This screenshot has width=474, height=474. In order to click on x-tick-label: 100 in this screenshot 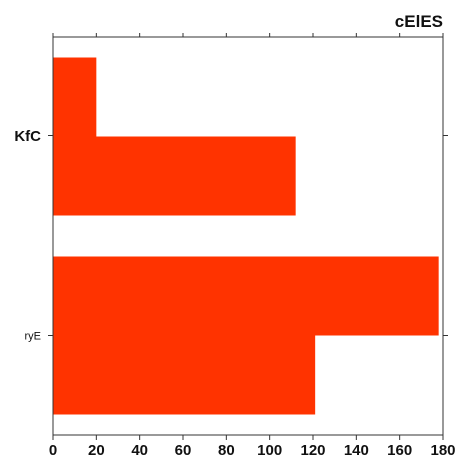, I will do `click(269, 450)`.